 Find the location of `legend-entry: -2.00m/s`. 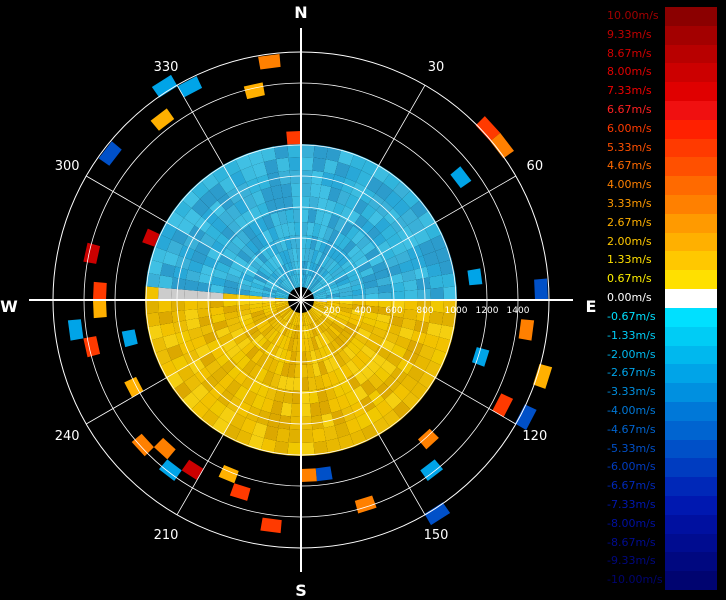

legend-entry: -2.00m/s is located at coordinates (661, 355).